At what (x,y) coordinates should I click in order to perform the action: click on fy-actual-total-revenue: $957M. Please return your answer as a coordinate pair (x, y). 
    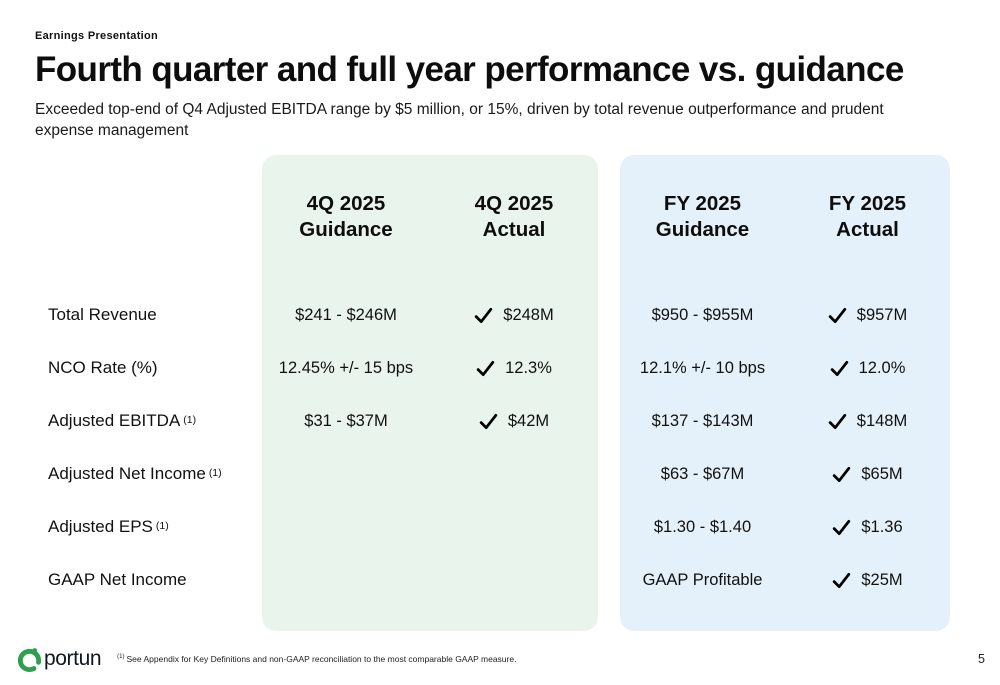
    Looking at the image, I should click on (867, 315).